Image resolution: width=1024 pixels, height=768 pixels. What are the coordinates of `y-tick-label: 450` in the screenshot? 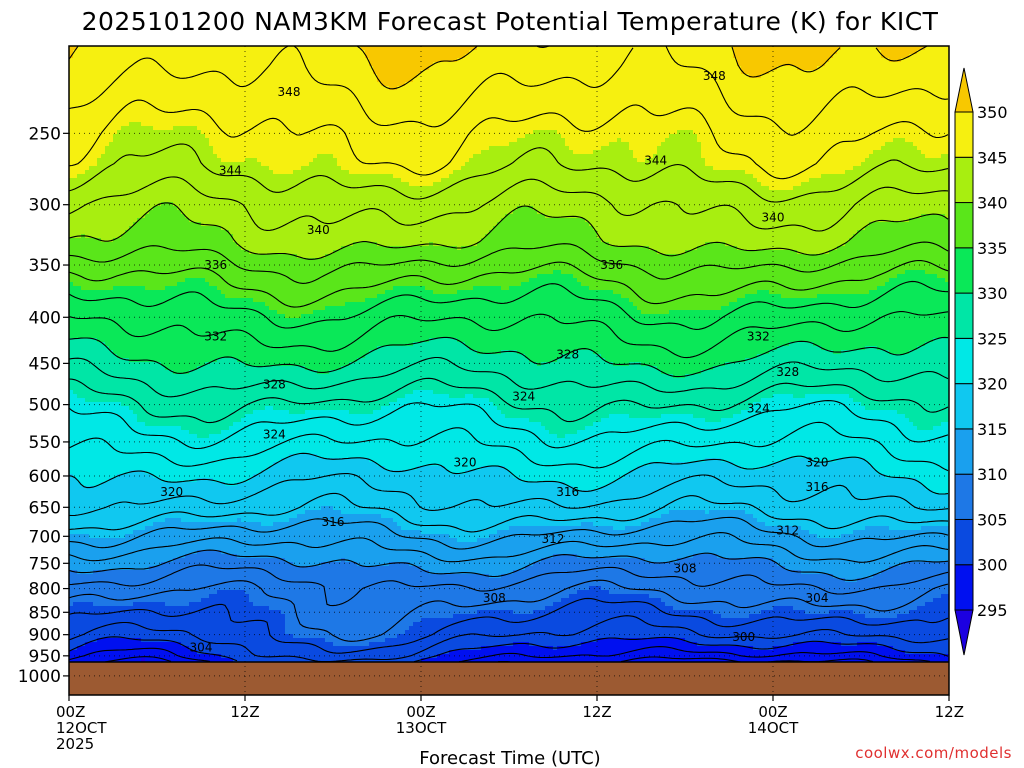 It's located at (45, 364).